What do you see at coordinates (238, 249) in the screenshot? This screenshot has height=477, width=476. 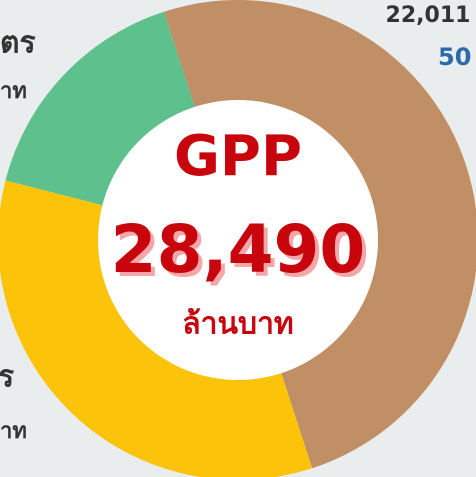 I see `center-value: 28,490` at bounding box center [238, 249].